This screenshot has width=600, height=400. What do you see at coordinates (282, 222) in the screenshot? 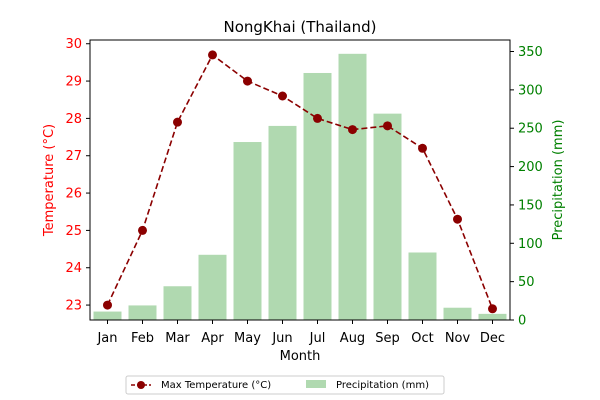
I see `precipitation-bar-jun` at bounding box center [282, 222].